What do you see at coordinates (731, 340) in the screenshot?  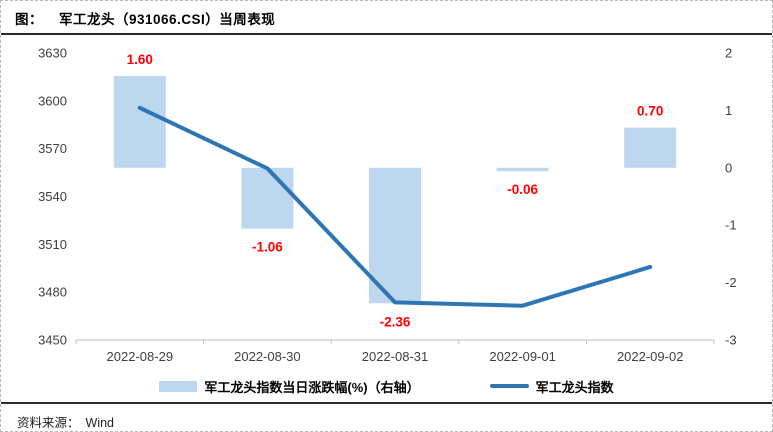 I see `y-axis-right-label: -3` at bounding box center [731, 340].